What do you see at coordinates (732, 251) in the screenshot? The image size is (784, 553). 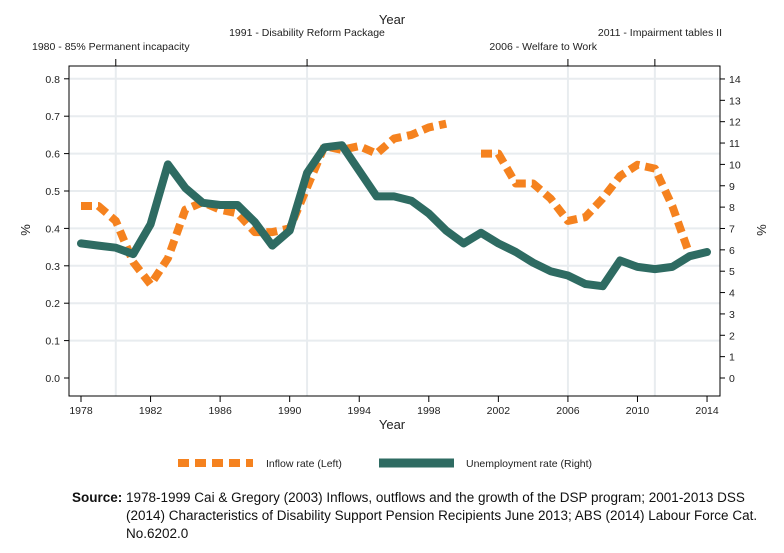 I see `right-tick-label: 6` at bounding box center [732, 251].